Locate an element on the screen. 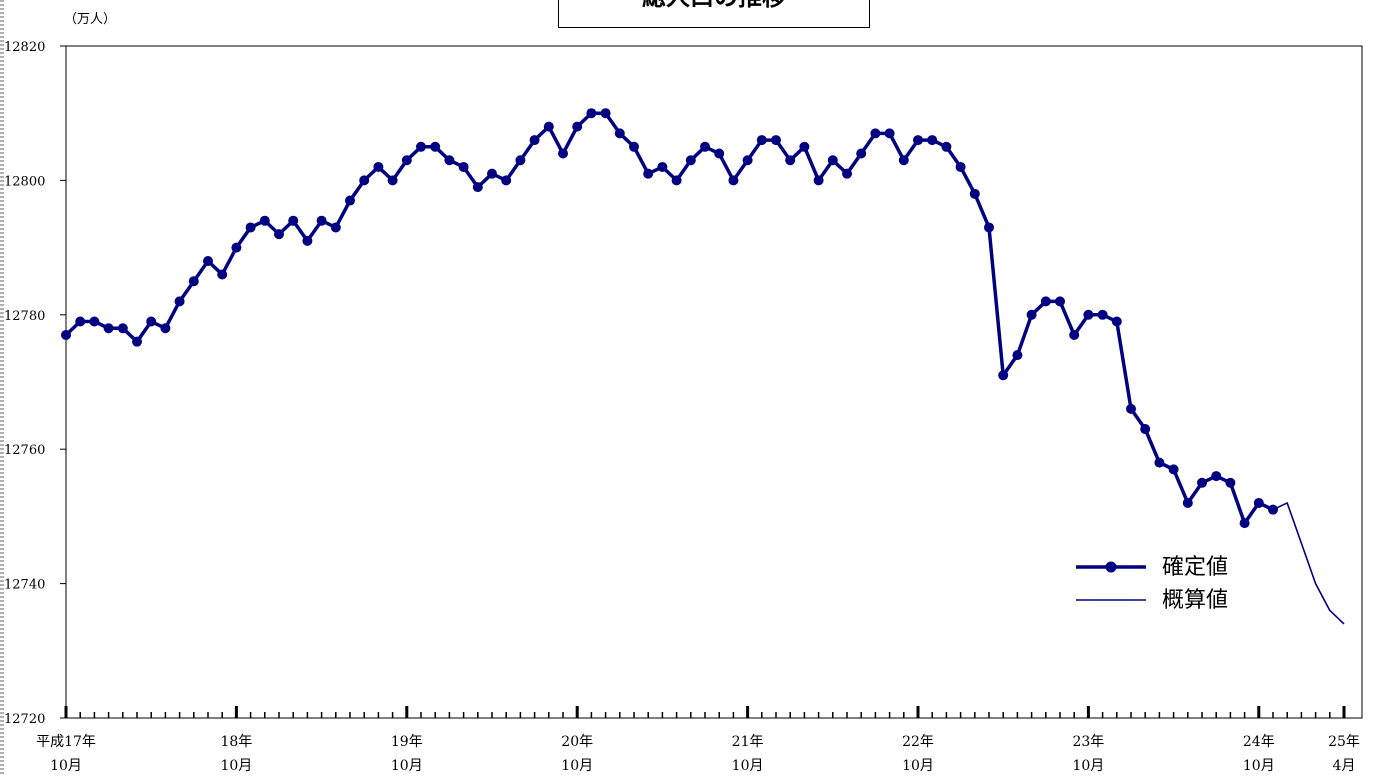  x-tick-label-year: 22年 is located at coordinates (918, 742).